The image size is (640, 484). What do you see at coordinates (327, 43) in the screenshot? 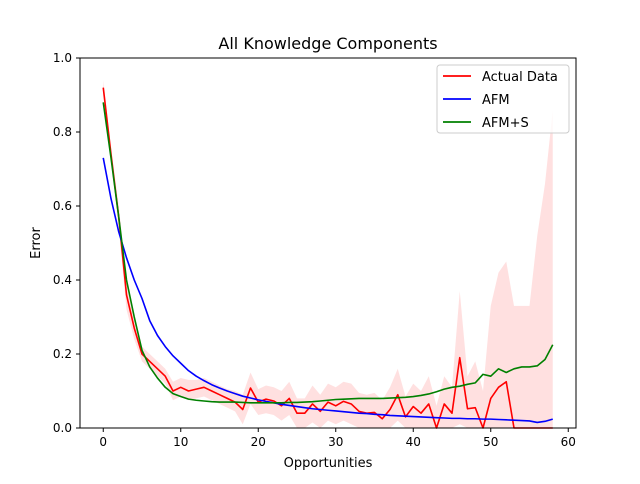
I see `chart-title: All Knowledge Components` at bounding box center [327, 43].